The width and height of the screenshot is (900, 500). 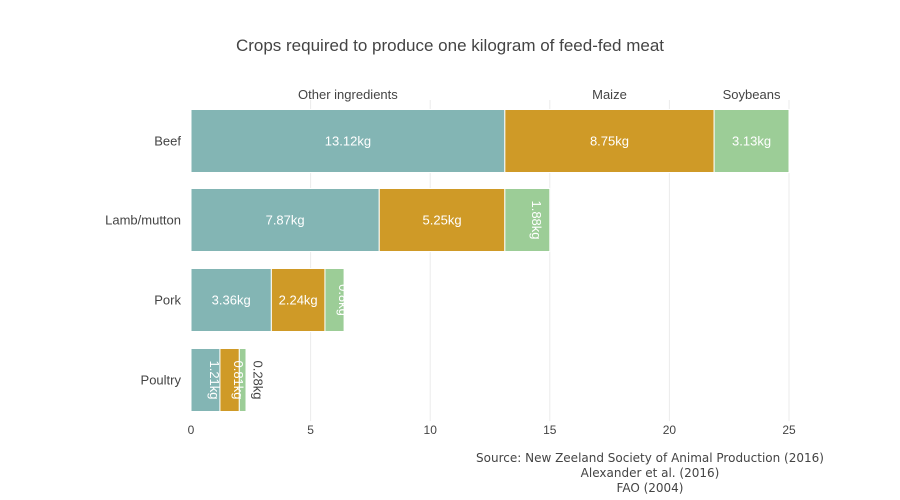 What do you see at coordinates (431, 430) in the screenshot?
I see `x-tick-label: 10` at bounding box center [431, 430].